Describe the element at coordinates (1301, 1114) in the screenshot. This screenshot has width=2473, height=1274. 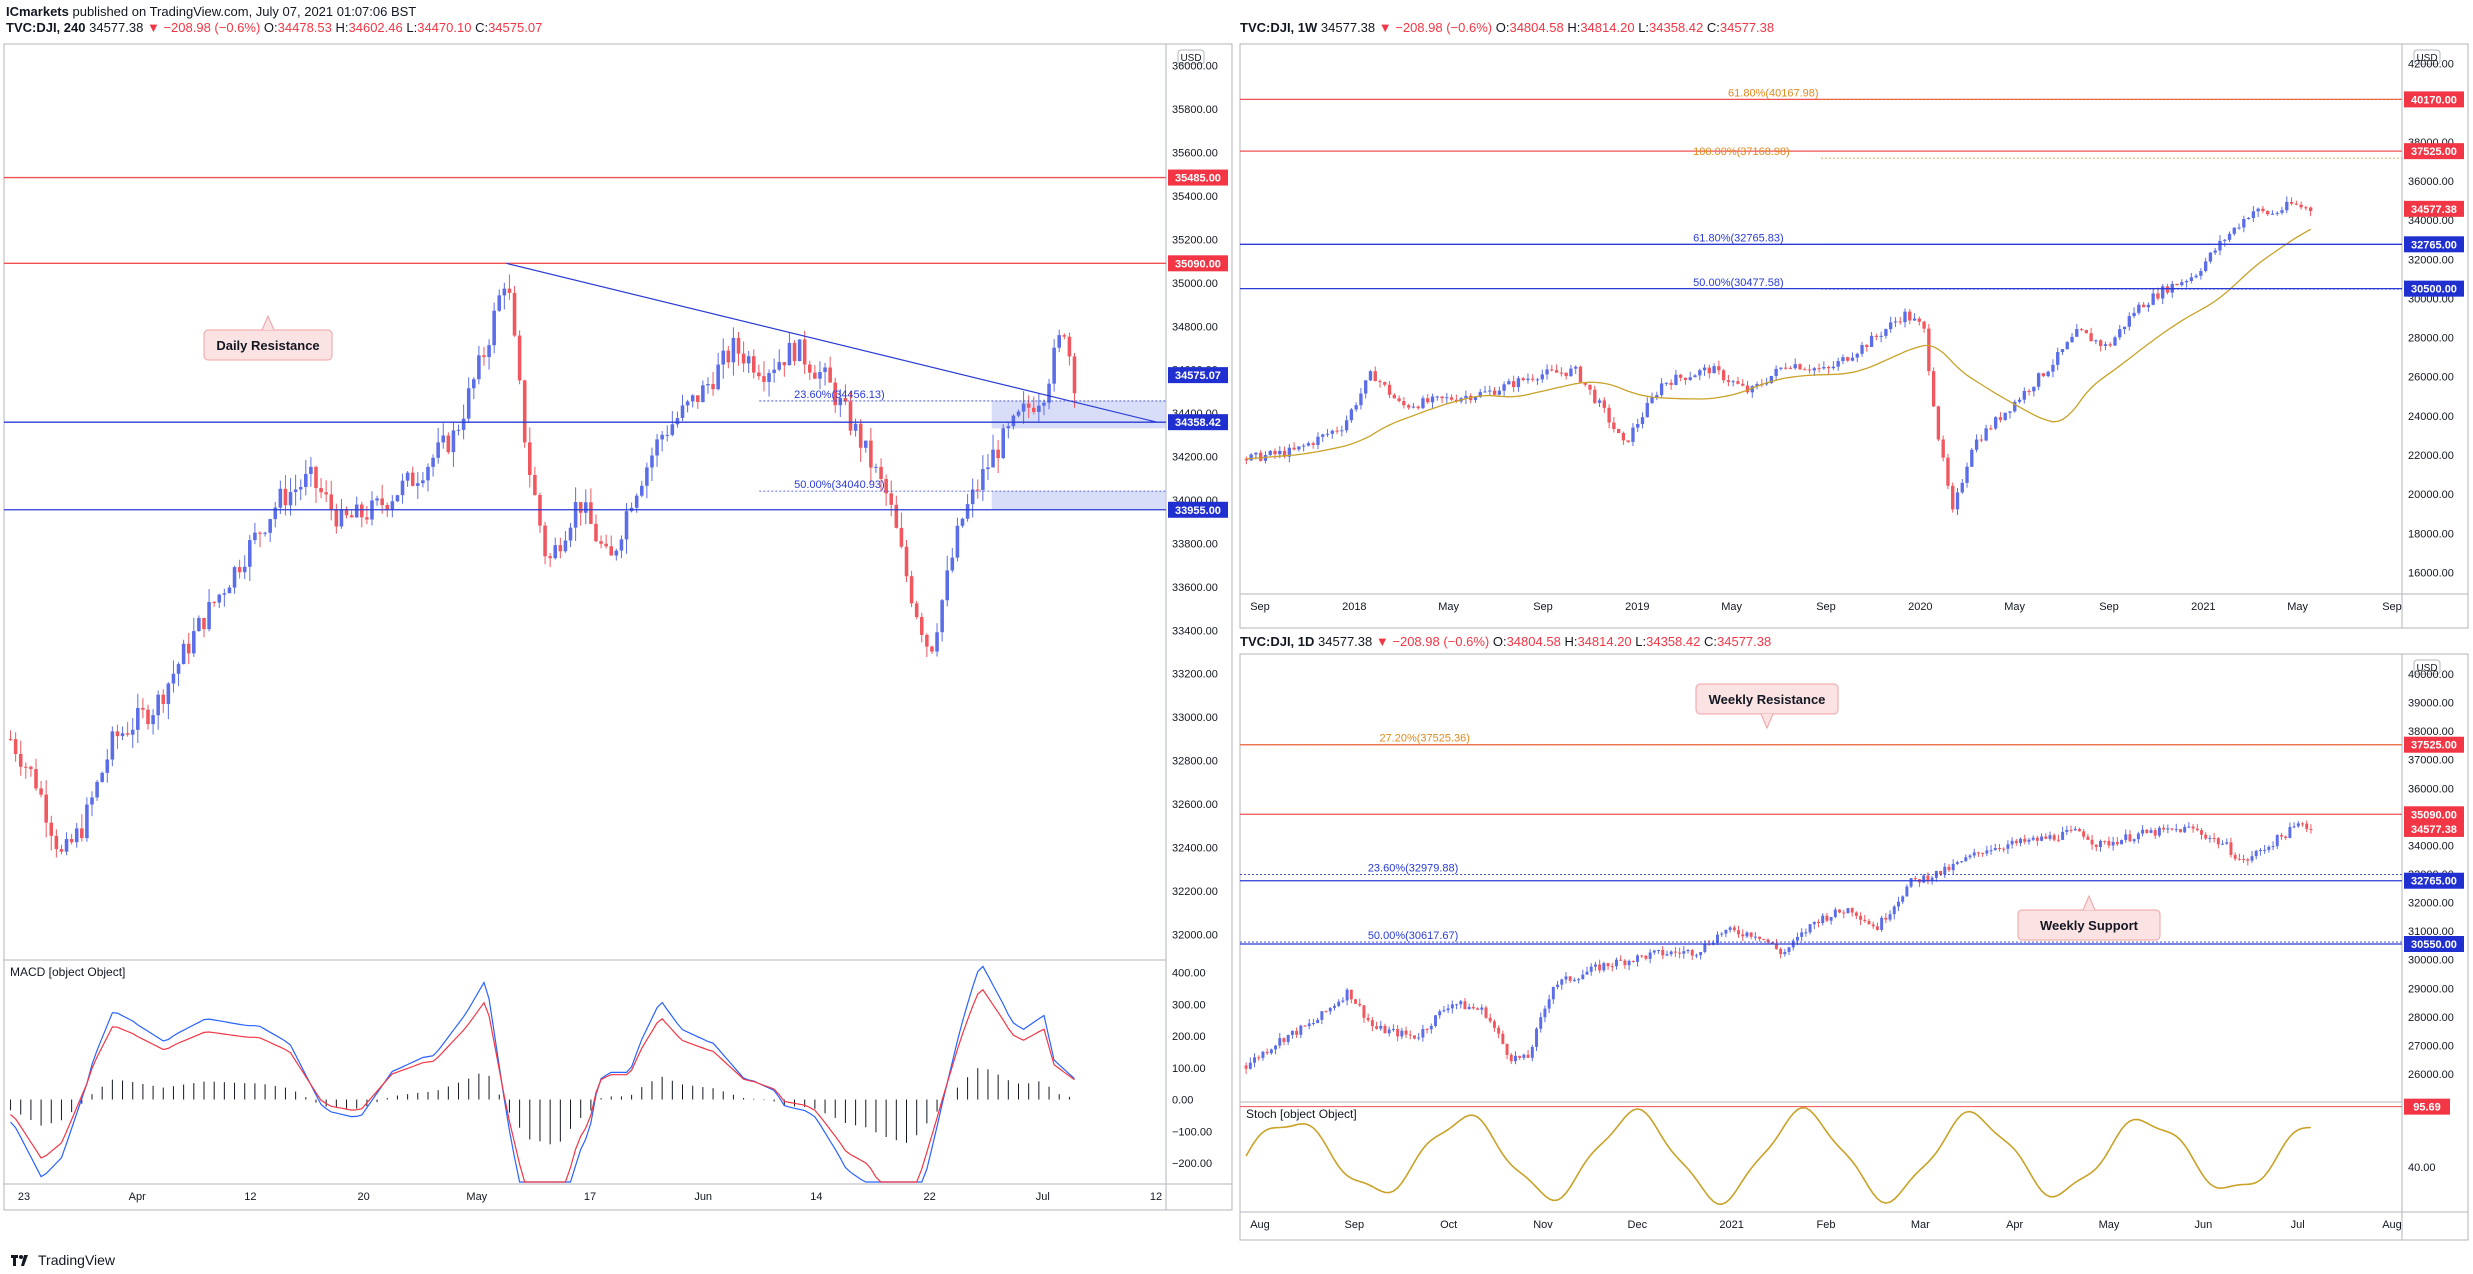
I see `daily-chart-indicator-name: Stoch [object Object]` at that location.